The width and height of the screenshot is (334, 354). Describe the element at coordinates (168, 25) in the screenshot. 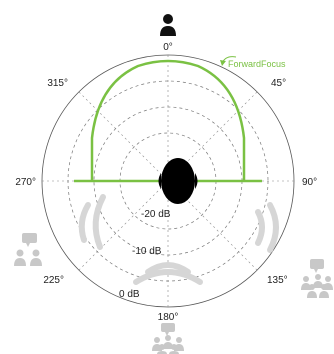

I see `listener-icon` at that location.